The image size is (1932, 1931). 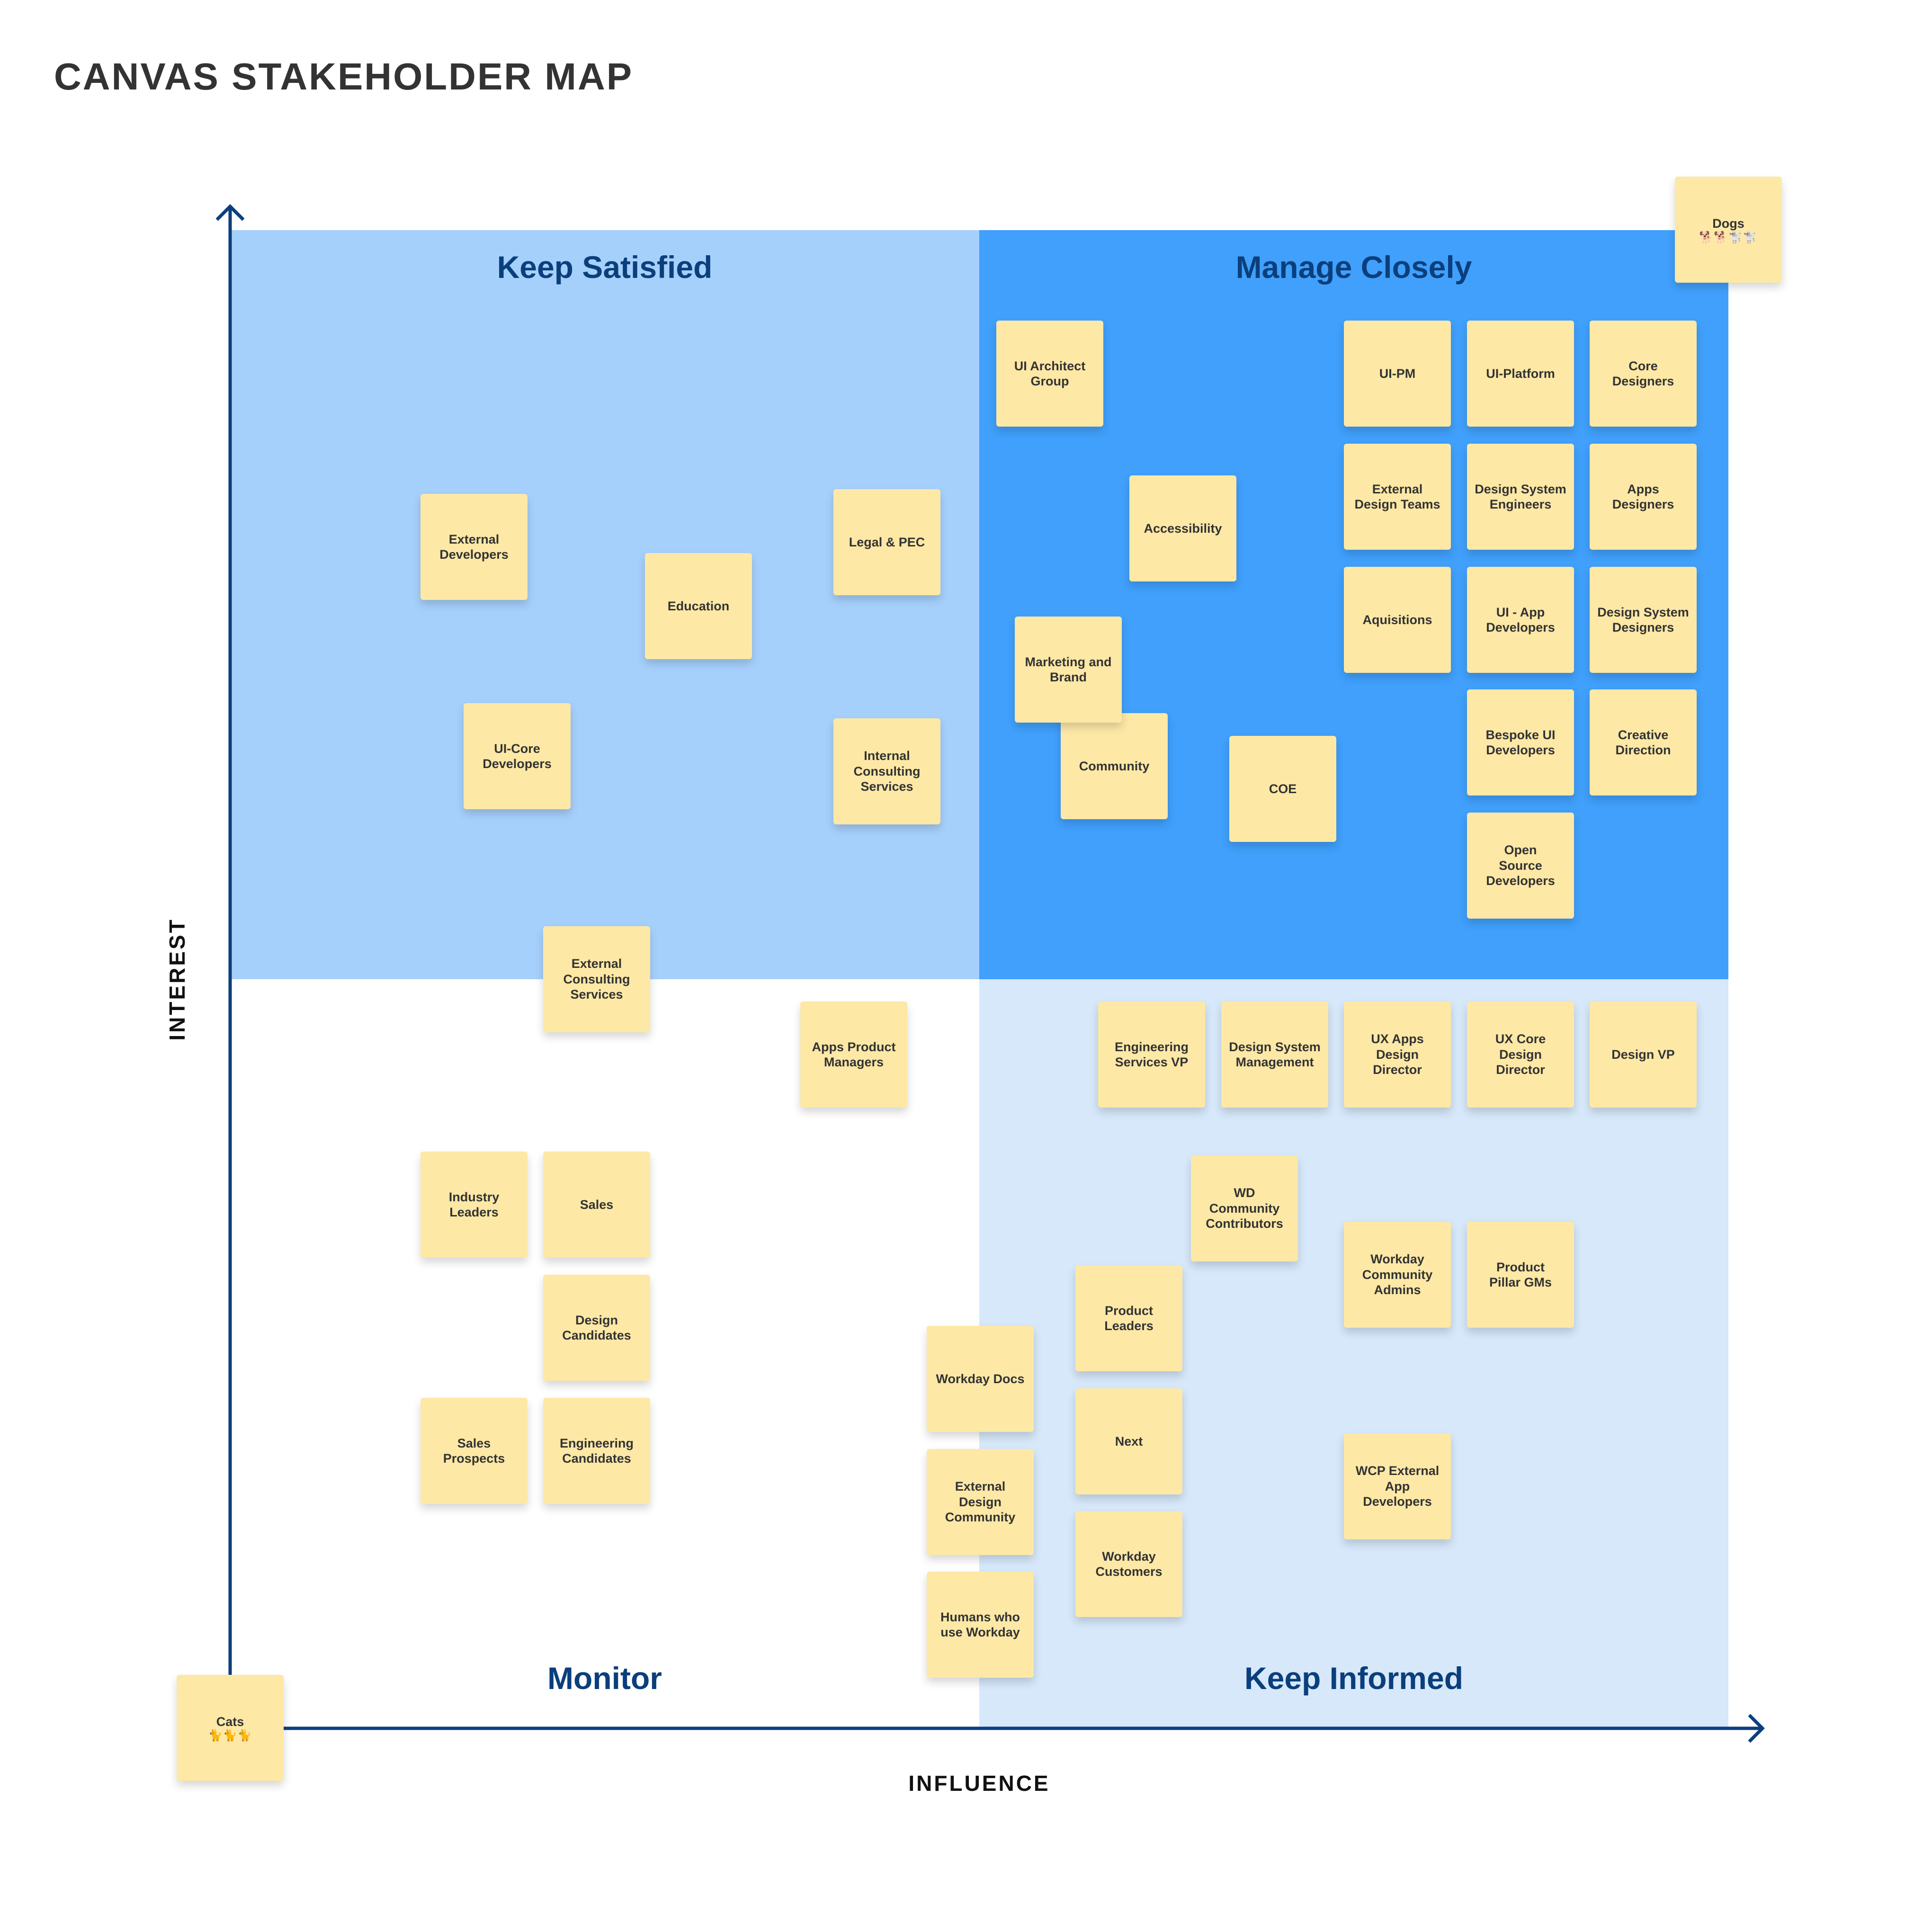 I want to click on sticky-note-external-consulting-services: External Consulting Services, so click(x=596, y=979).